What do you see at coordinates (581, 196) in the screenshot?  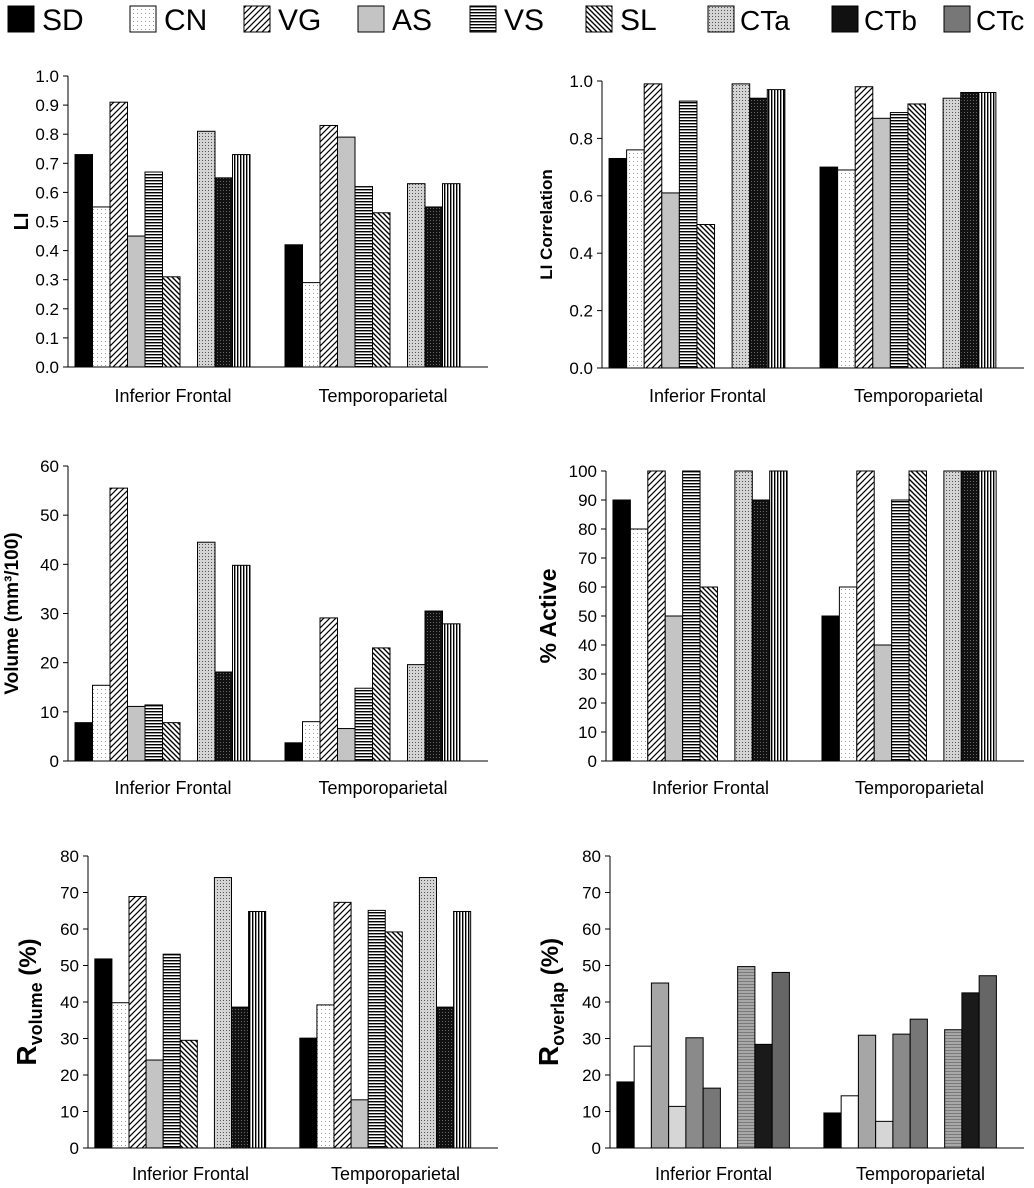 I see `y-tick-label: 0.6` at bounding box center [581, 196].